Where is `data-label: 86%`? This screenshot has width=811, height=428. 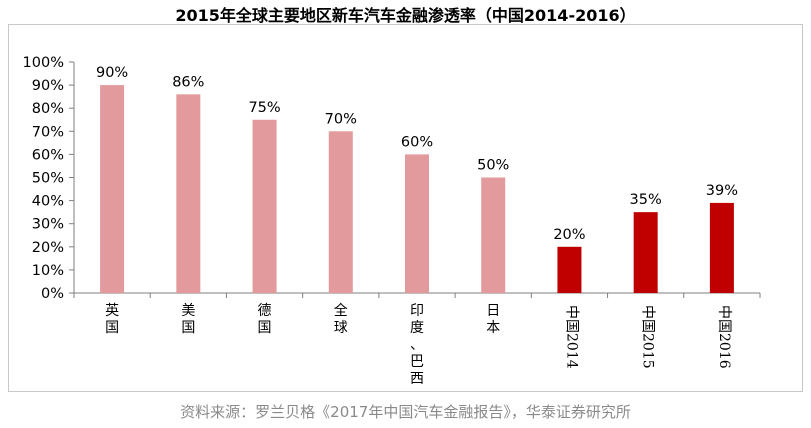
data-label: 86% is located at coordinates (188, 82).